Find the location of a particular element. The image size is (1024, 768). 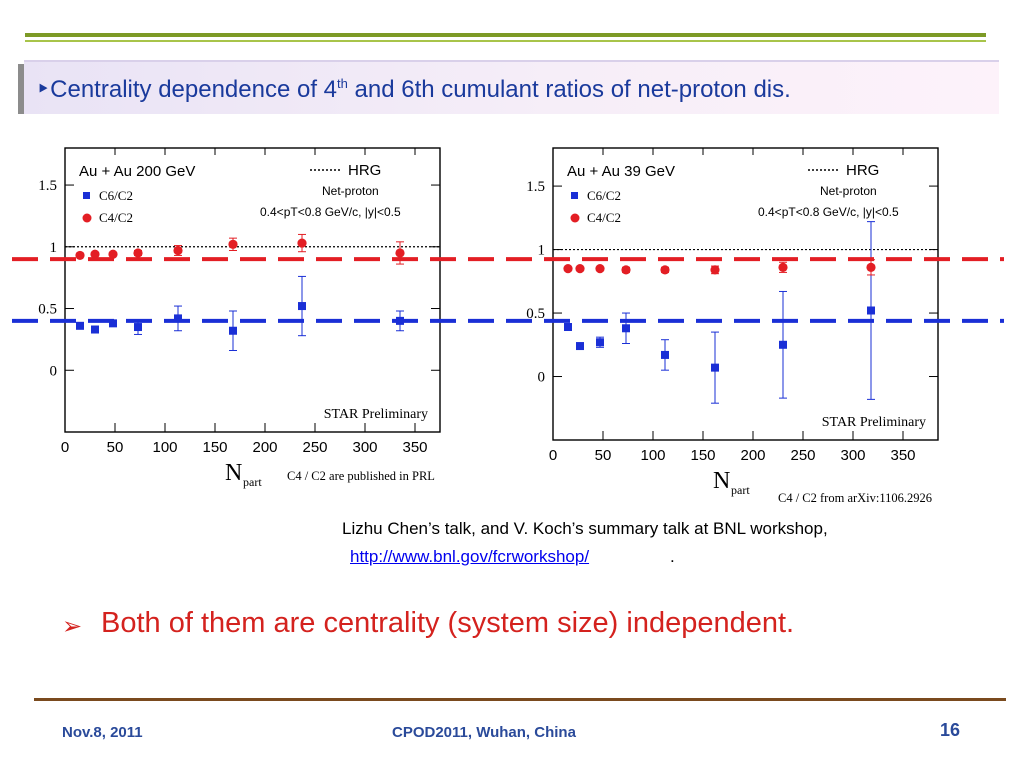

publication-note: C4 / C2 are published in PRL is located at coordinates (361, 476).